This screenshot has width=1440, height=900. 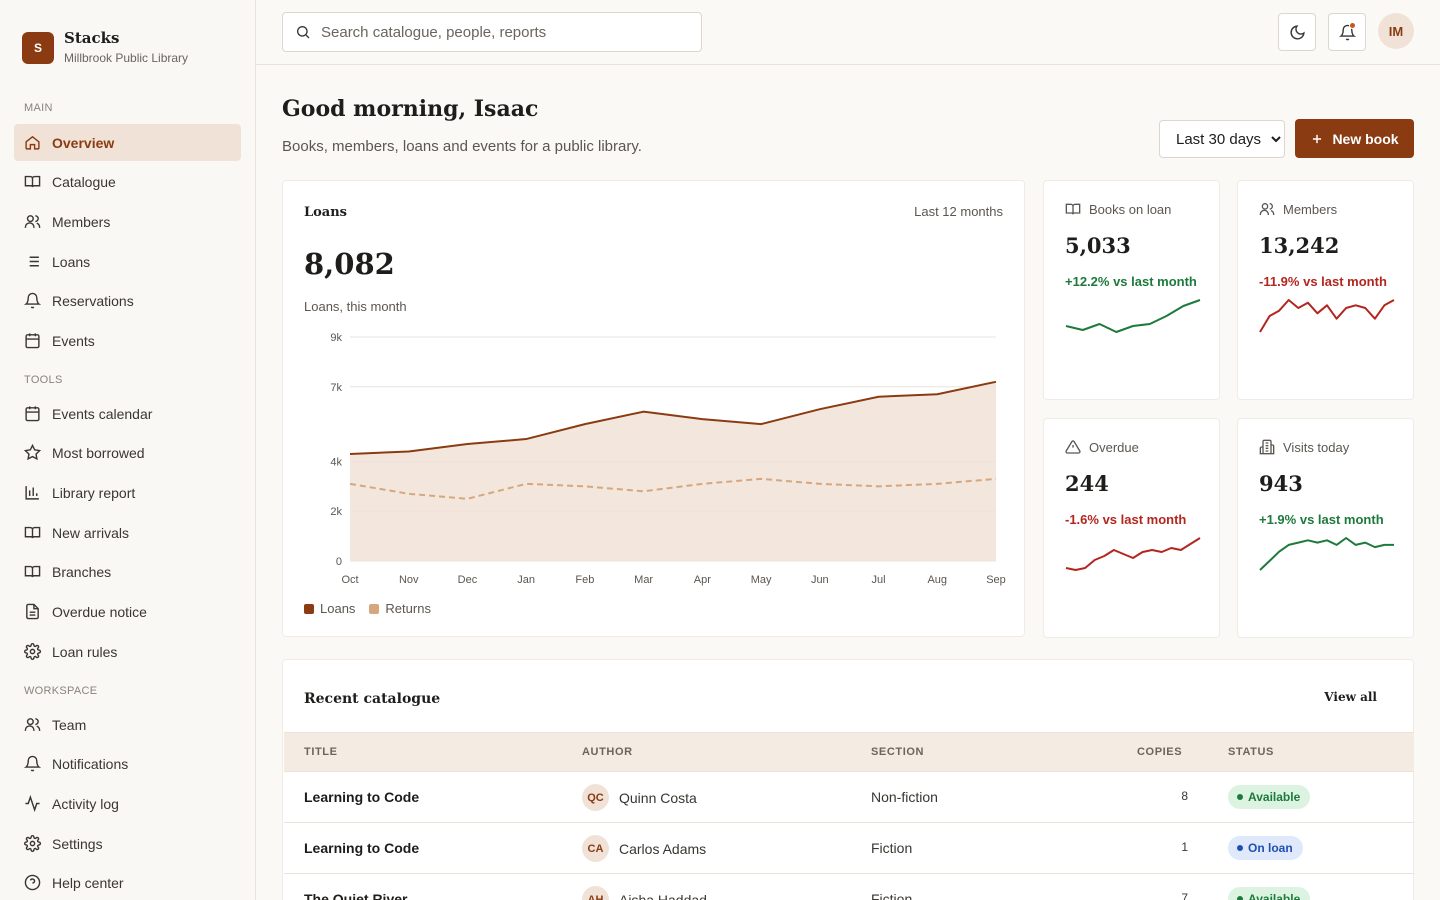 What do you see at coordinates (127, 532) in the screenshot?
I see `sidebar-item-new-arrivals: New arrivals` at bounding box center [127, 532].